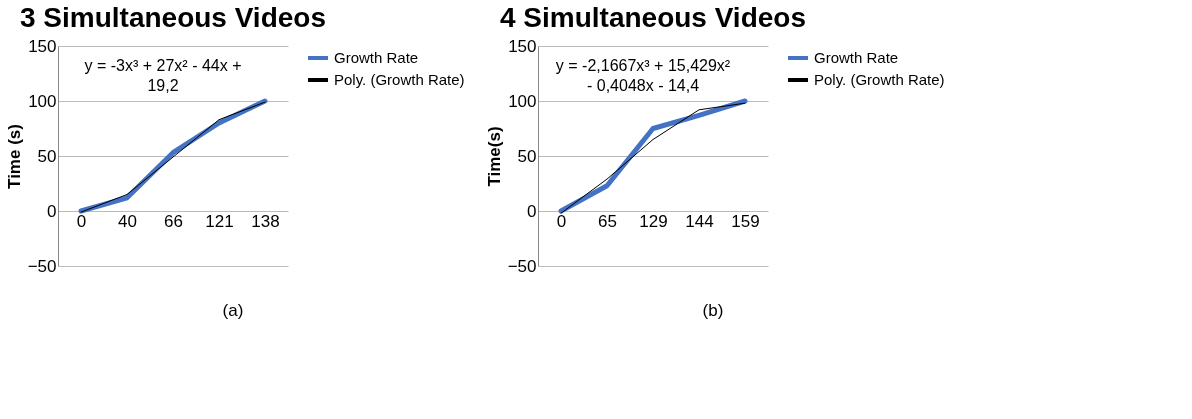 The image size is (1192, 419). What do you see at coordinates (713, 310) in the screenshot?
I see `text: (b)` at bounding box center [713, 310].